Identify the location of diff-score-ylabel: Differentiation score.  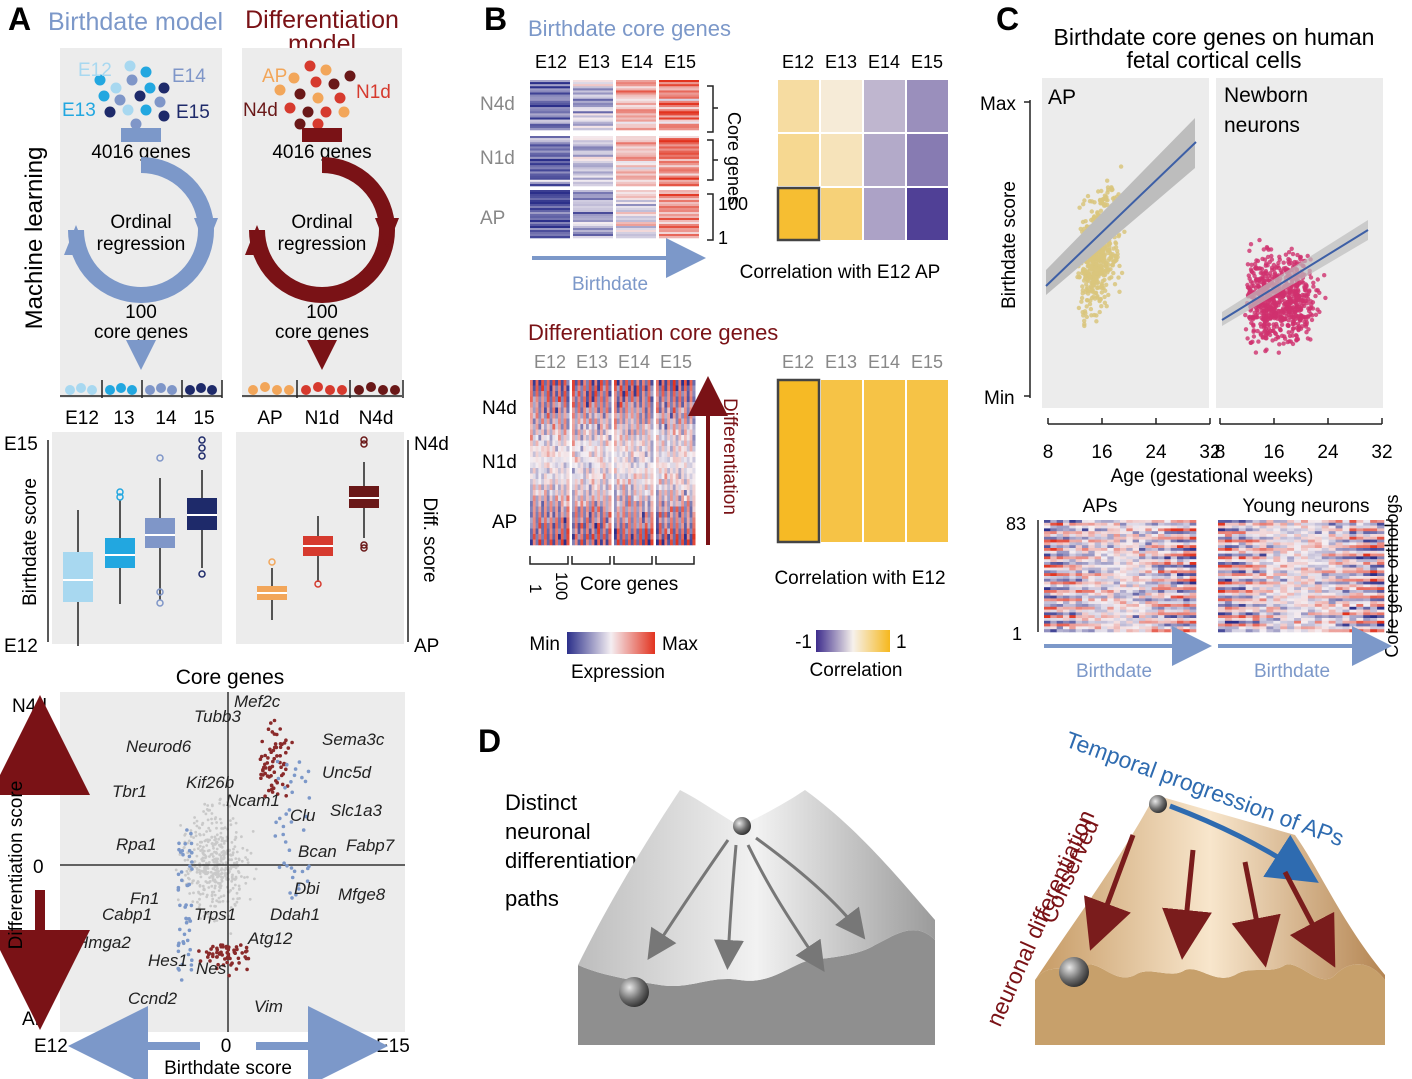
(16, 865).